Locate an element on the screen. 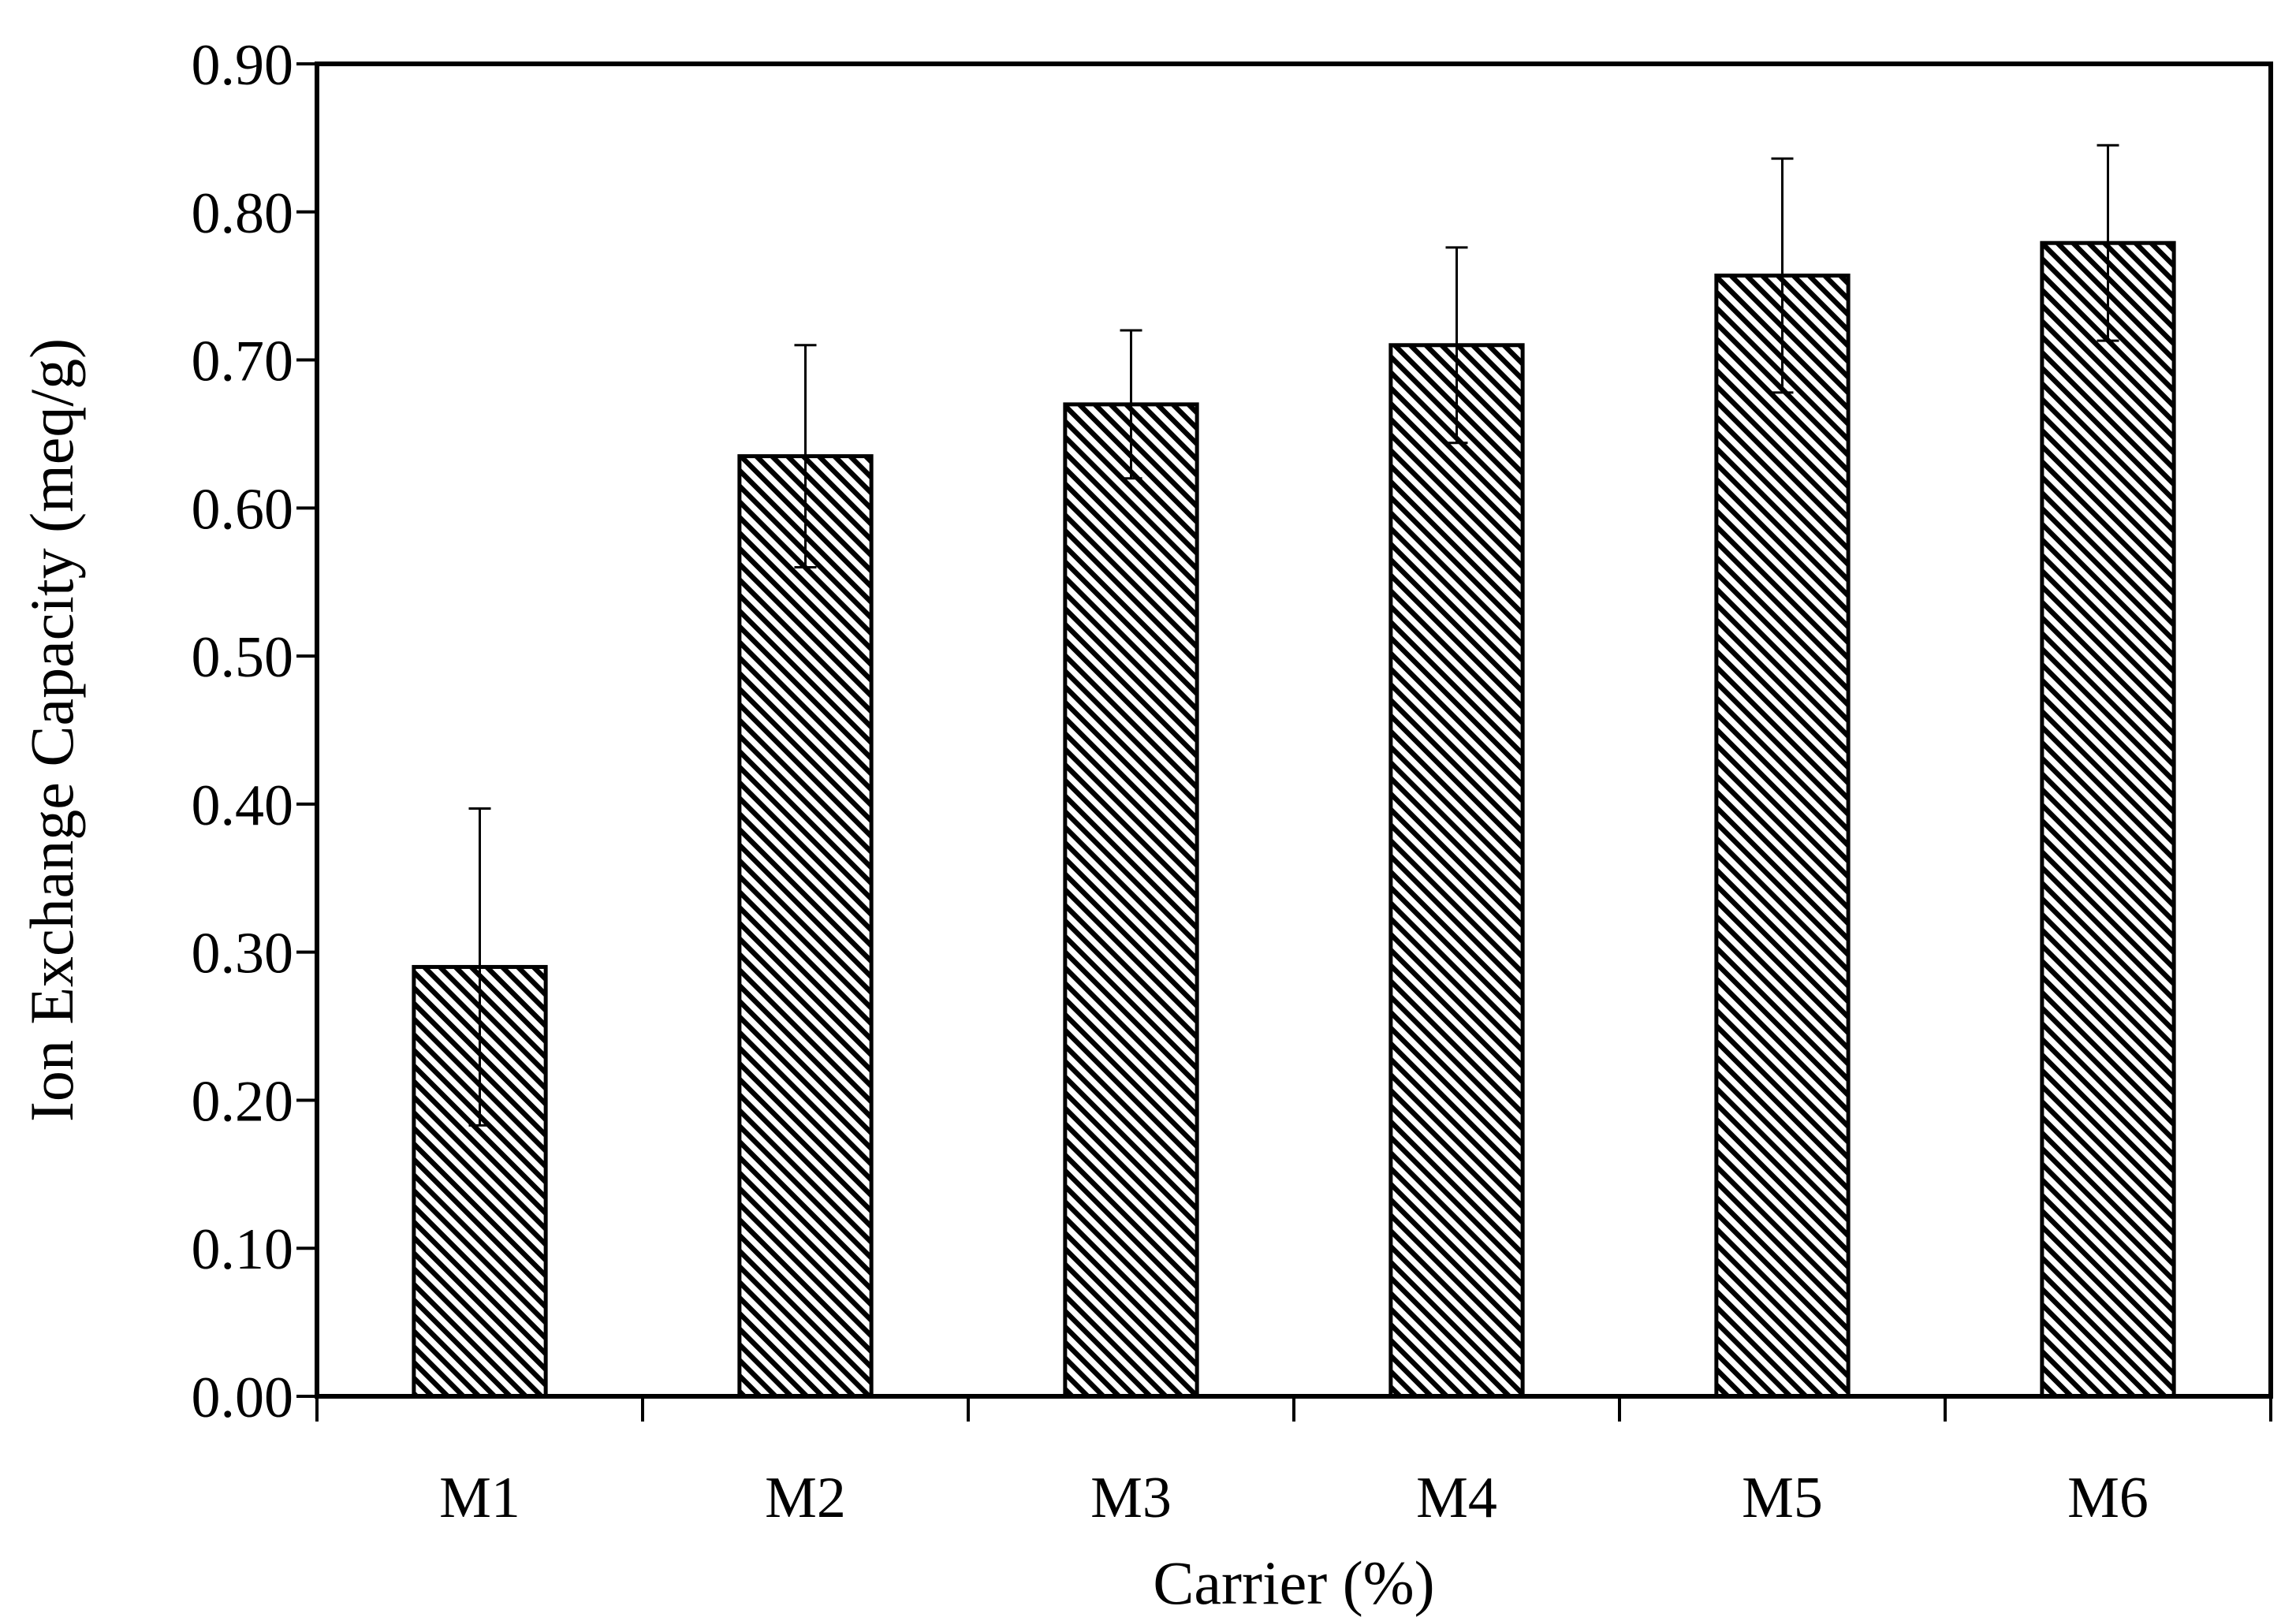  bar-m4 is located at coordinates (1456, 871).